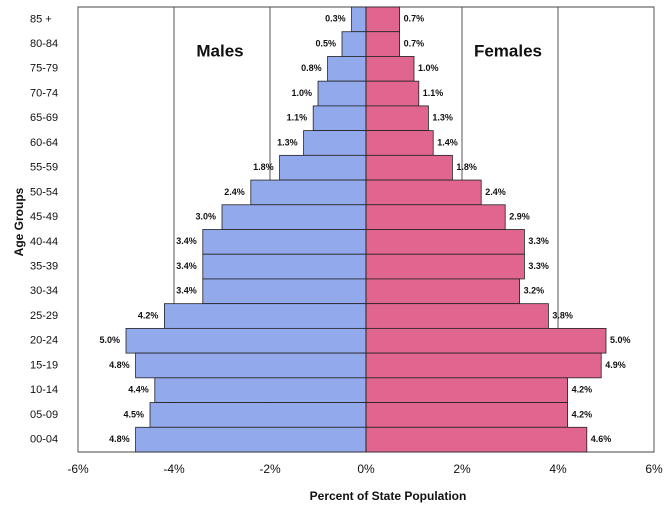  I want to click on y-tick-label: 75-79, so click(44, 69).